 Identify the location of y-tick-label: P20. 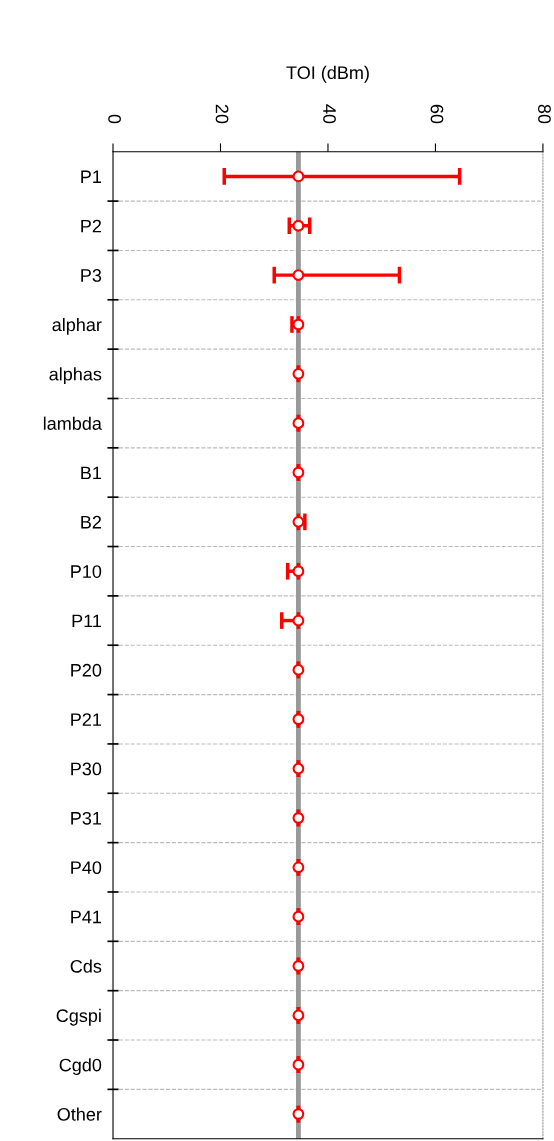
(86, 670).